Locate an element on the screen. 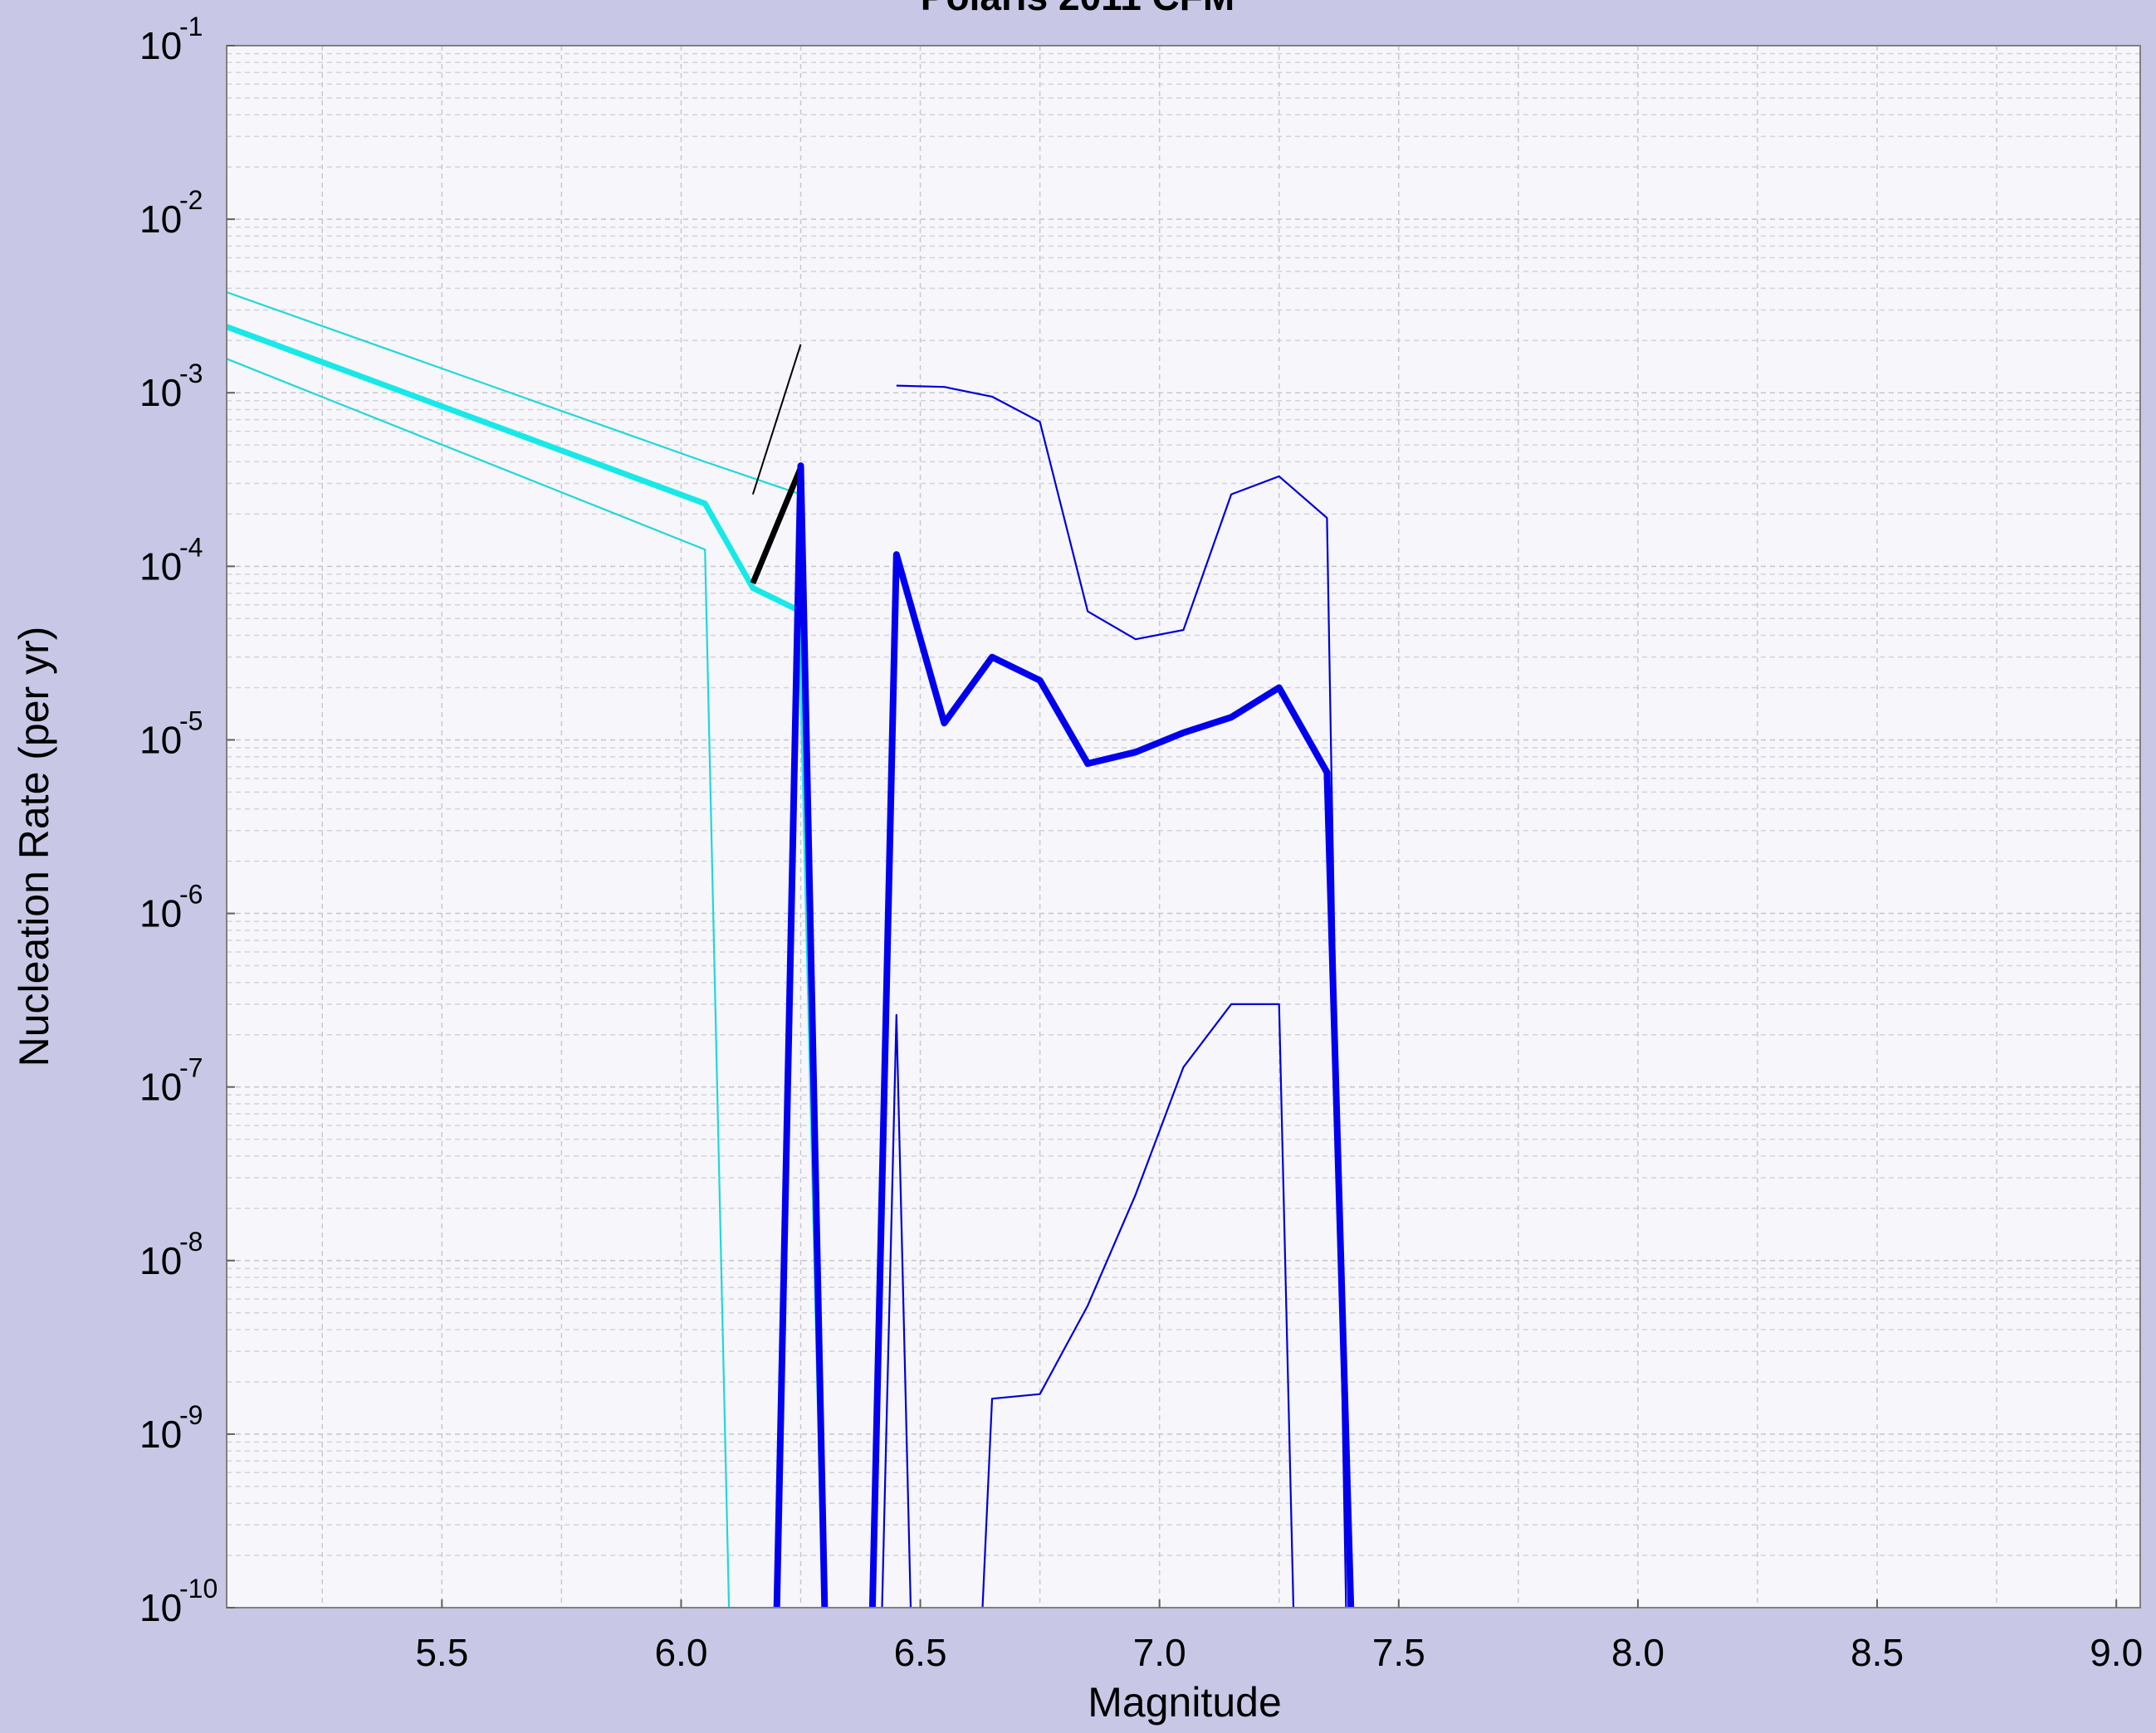  x-tick-label: 9.0 is located at coordinates (2116, 1652).